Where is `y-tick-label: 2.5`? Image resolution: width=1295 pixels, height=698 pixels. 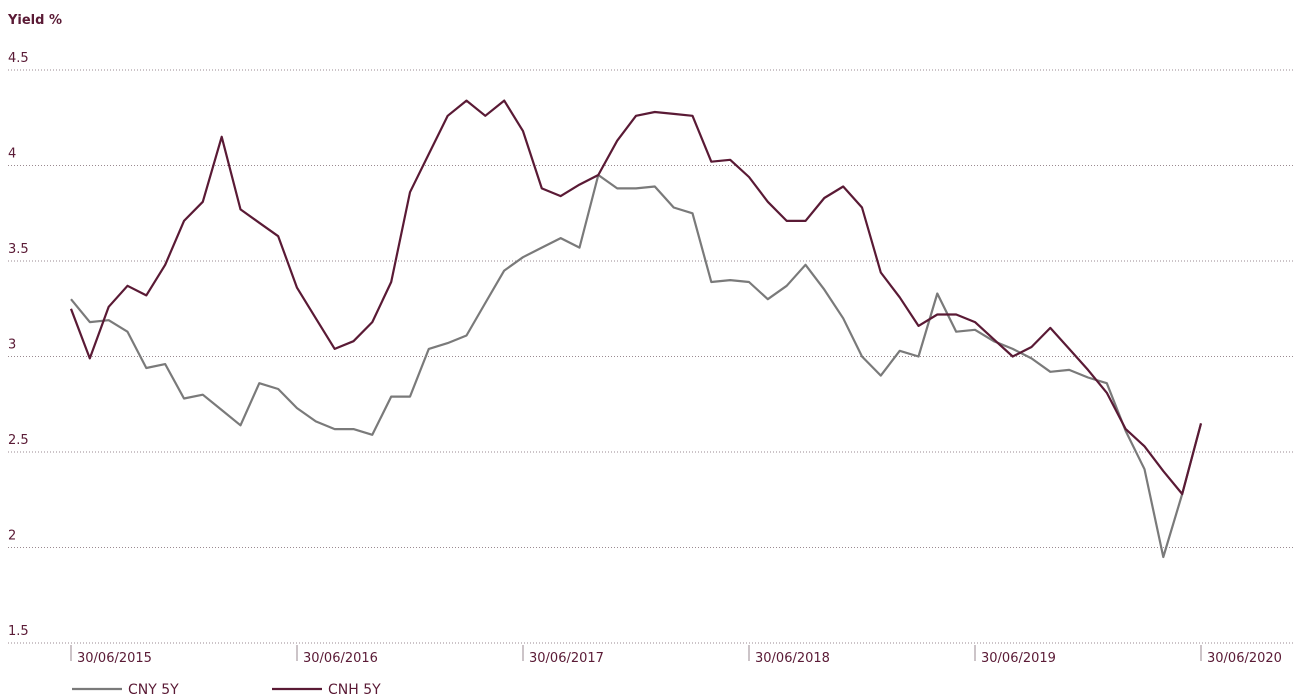 y-tick-label: 2.5 is located at coordinates (18, 440).